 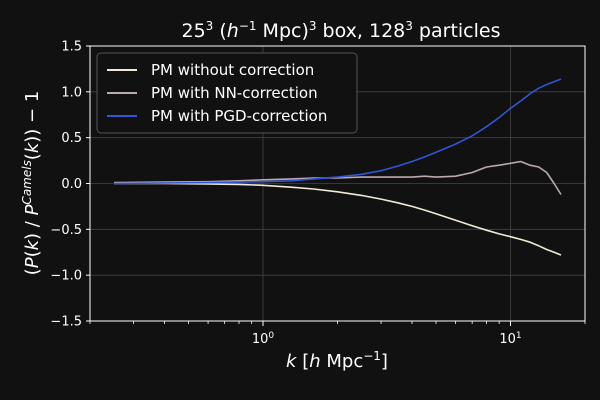 What do you see at coordinates (66, 230) in the screenshot?
I see `y-tick-label: −0.5` at bounding box center [66, 230].